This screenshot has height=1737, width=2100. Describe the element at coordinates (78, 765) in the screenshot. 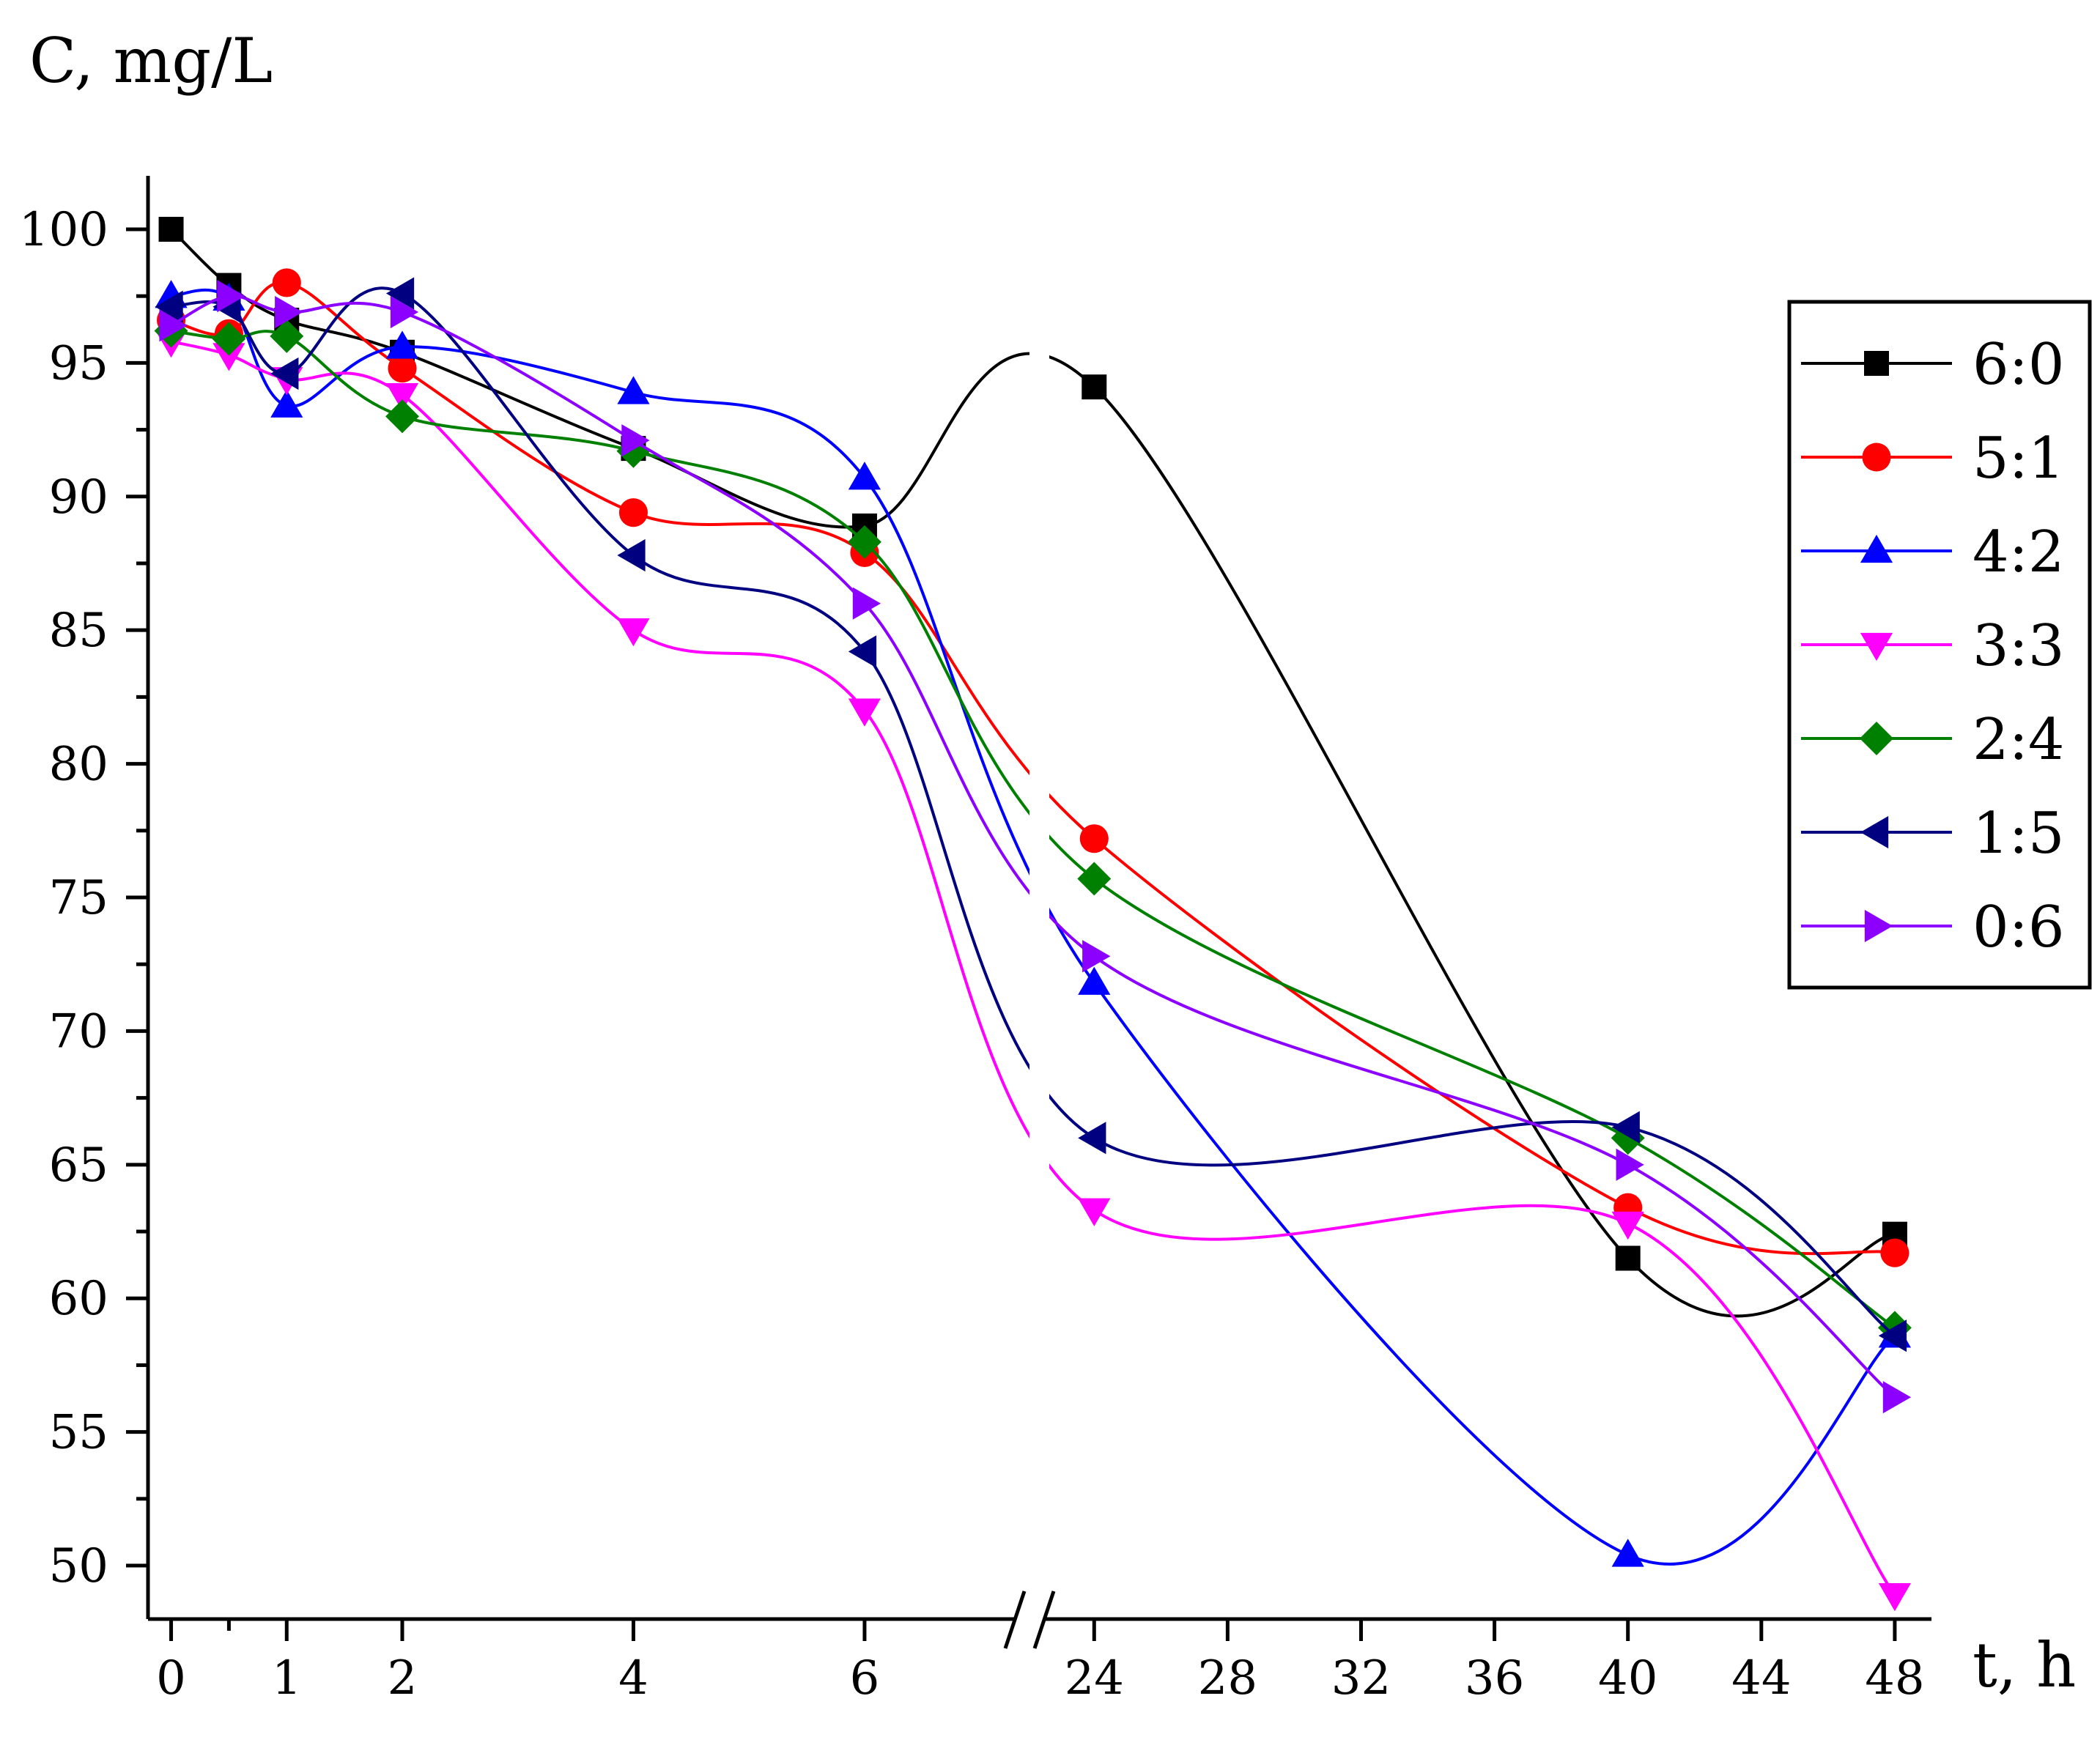

I see `y-tick-label: 80` at that location.